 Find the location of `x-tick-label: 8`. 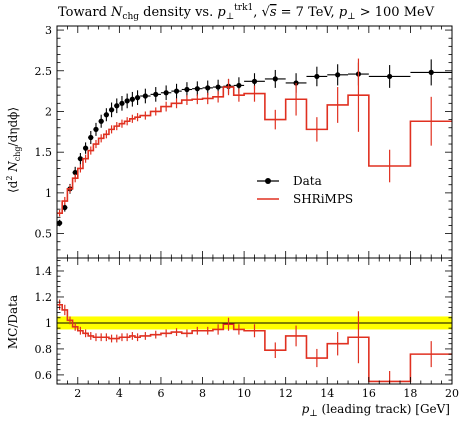

x-tick-label: 8 is located at coordinates (202, 393).